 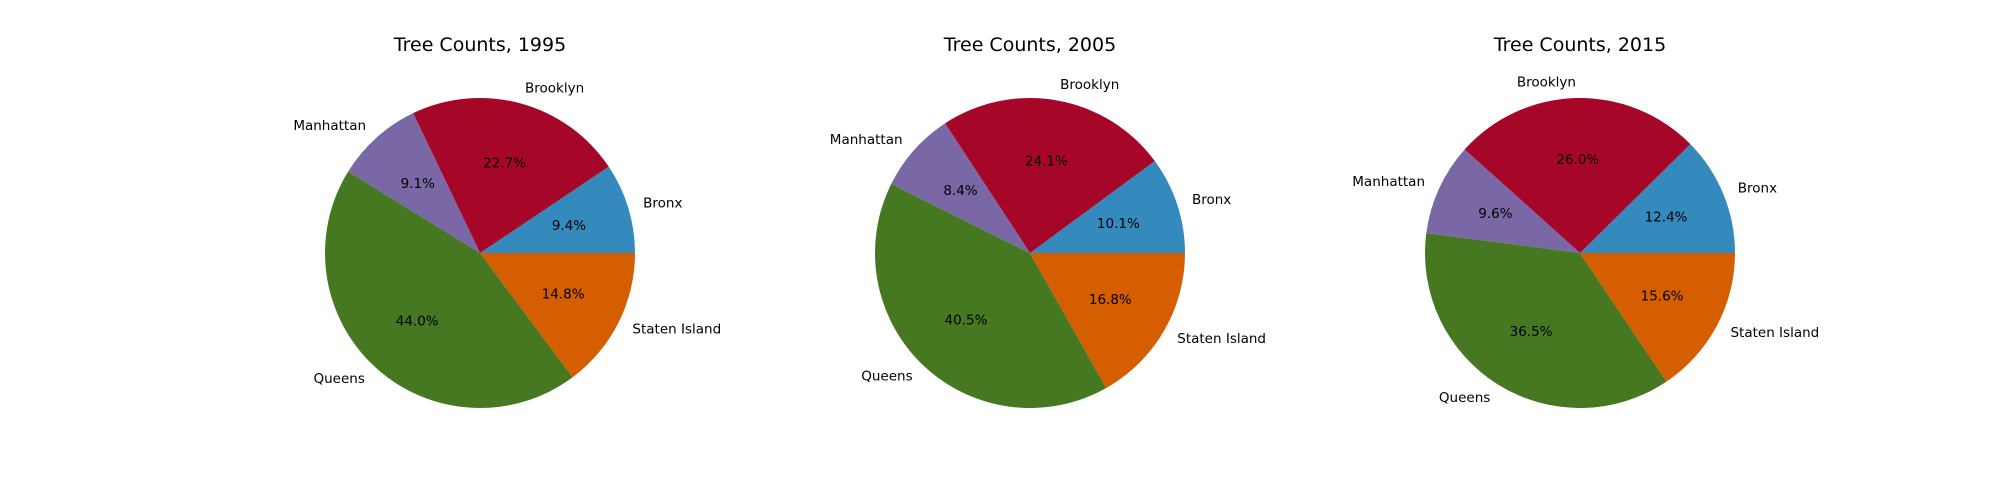 What do you see at coordinates (563, 295) in the screenshot?
I see `slice-percent-staten-island: 14.8%` at bounding box center [563, 295].